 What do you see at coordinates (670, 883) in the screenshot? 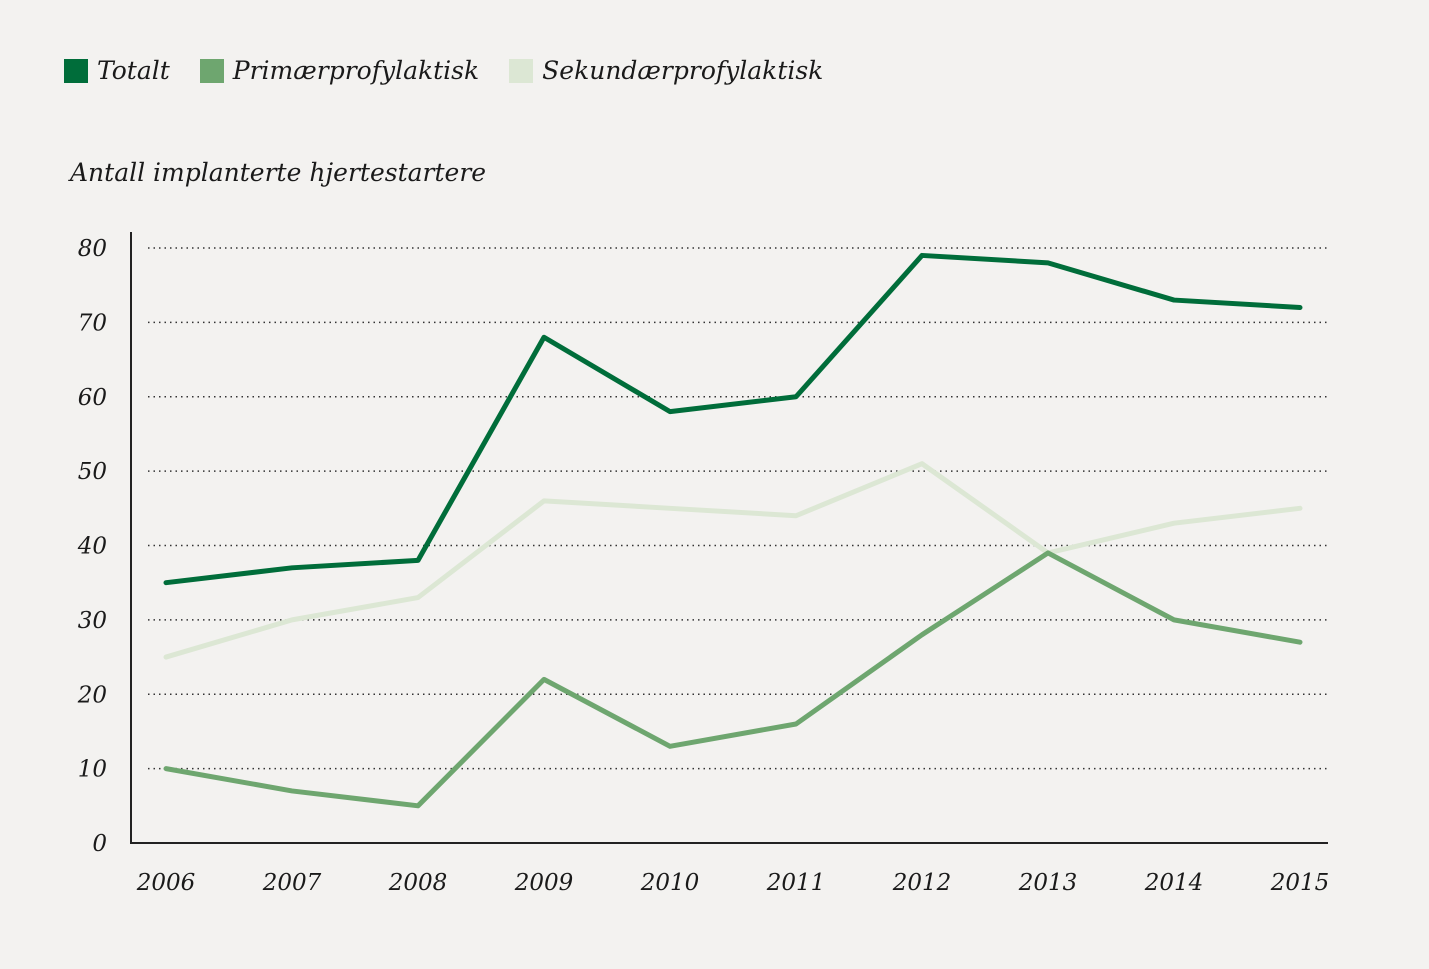
I see `x-tick-label: 2010` at bounding box center [670, 883].